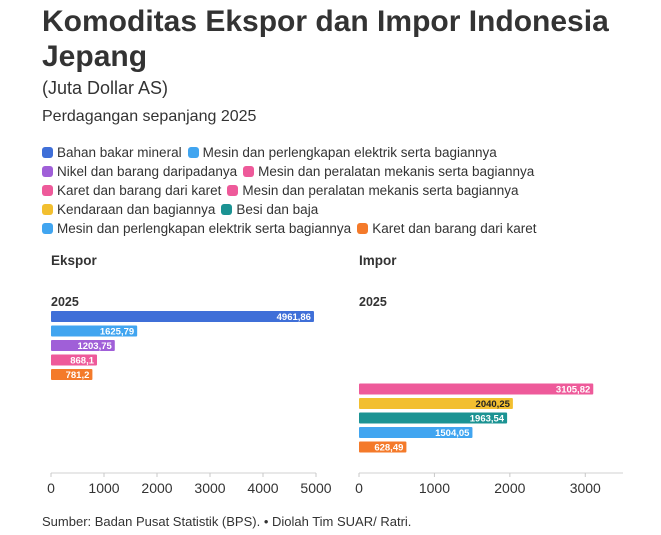 The width and height of the screenshot is (661, 535). What do you see at coordinates (119, 152) in the screenshot?
I see `legend-label: Bahan bakar mineral` at bounding box center [119, 152].